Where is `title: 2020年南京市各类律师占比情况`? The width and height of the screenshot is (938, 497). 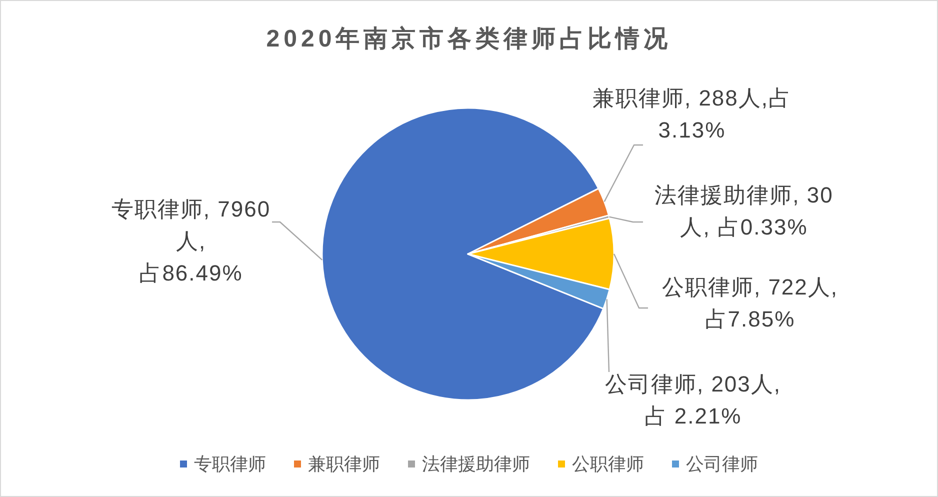 title: 2020年南京市各类律师占比情况 is located at coordinates (469, 39).